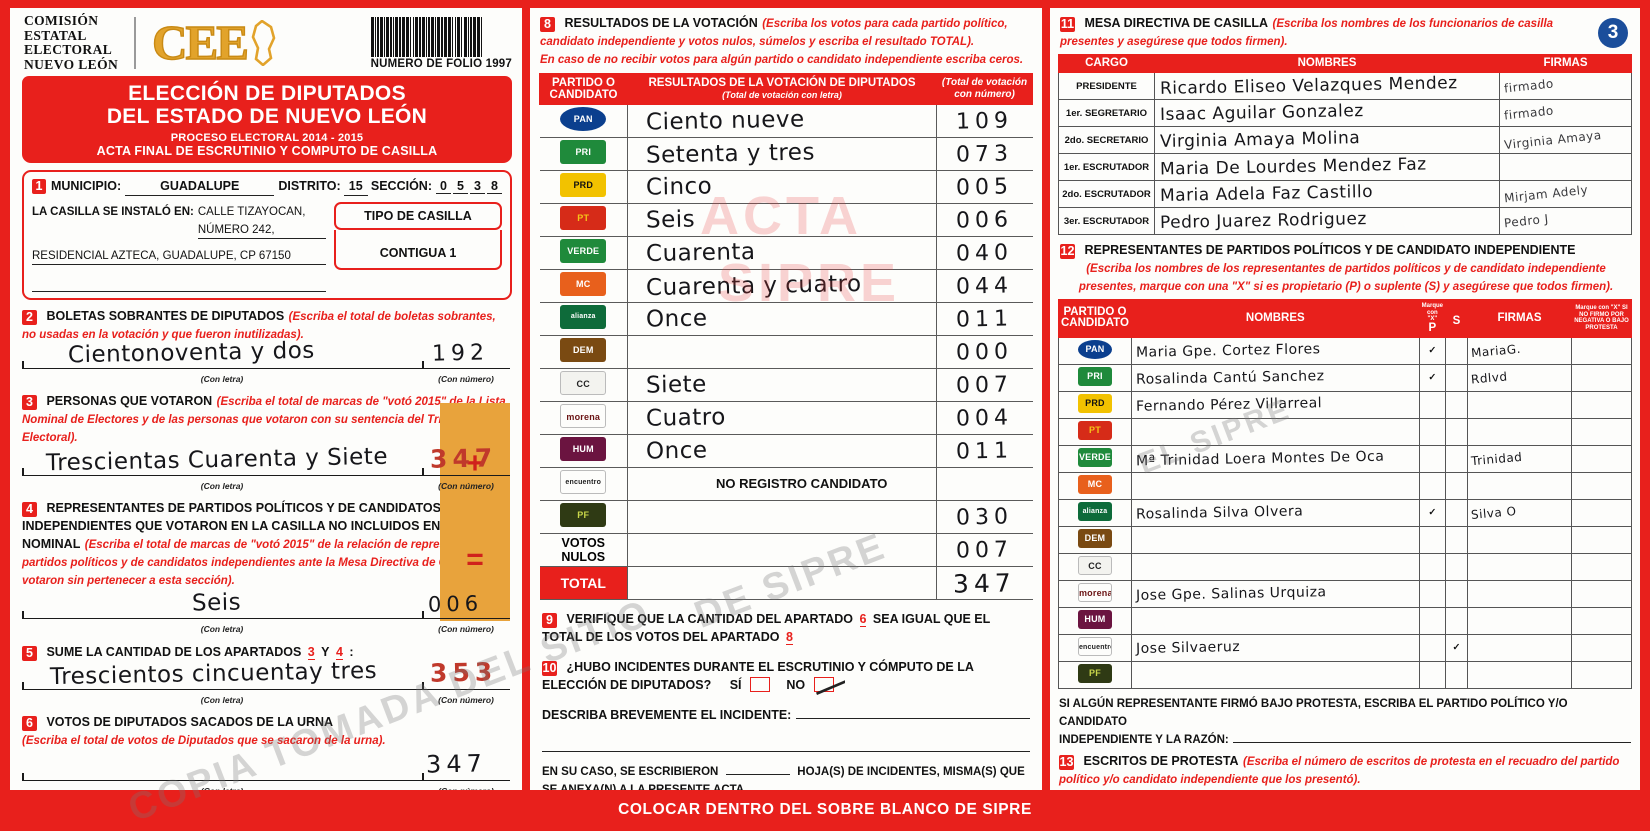 This screenshot has width=1650, height=831. I want to click on votes-letra-cell: Cinco, so click(782, 187).